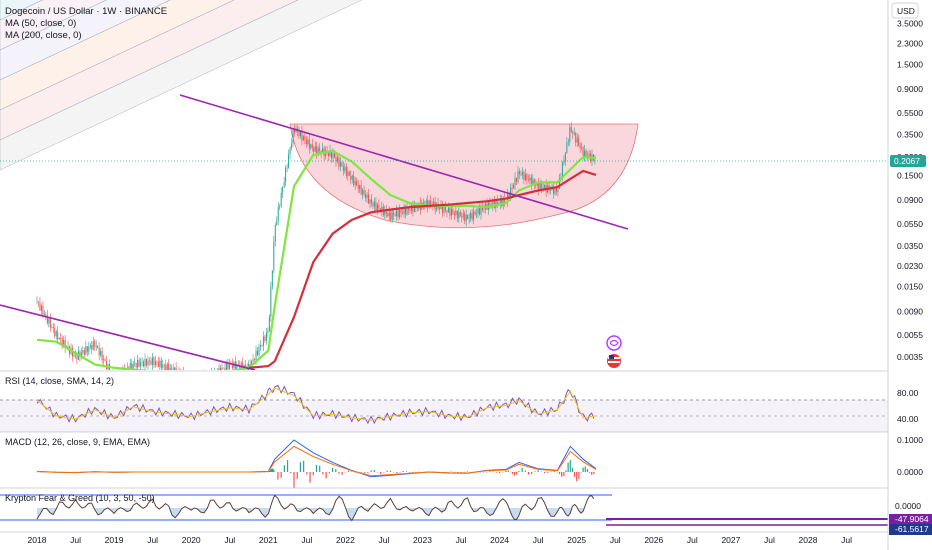  What do you see at coordinates (301, 462) in the screenshot?
I see `macd-pane: MACD (12, 26, close, 9, EMA, EMA)` at bounding box center [301, 462].